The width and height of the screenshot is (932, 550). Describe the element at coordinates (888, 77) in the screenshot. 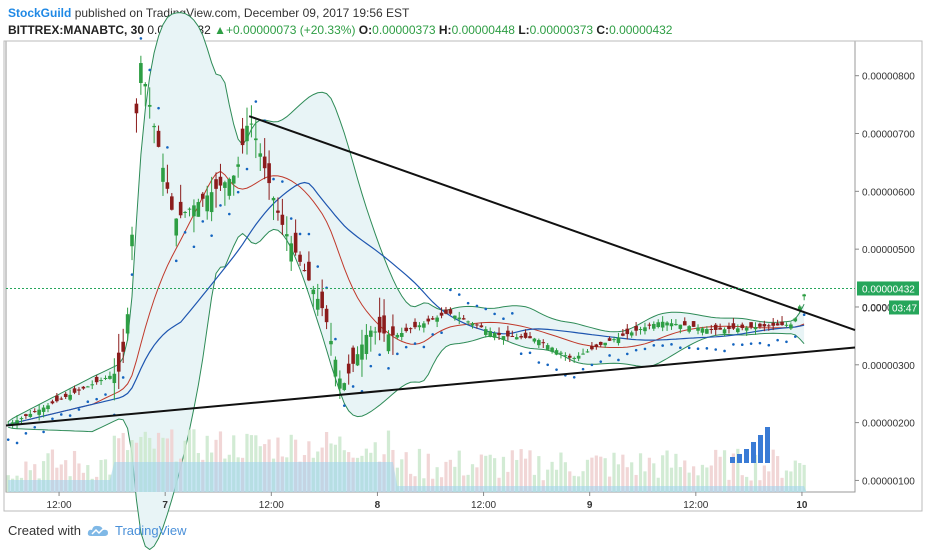

I see `y-tick-label: 0.00000800` at that location.